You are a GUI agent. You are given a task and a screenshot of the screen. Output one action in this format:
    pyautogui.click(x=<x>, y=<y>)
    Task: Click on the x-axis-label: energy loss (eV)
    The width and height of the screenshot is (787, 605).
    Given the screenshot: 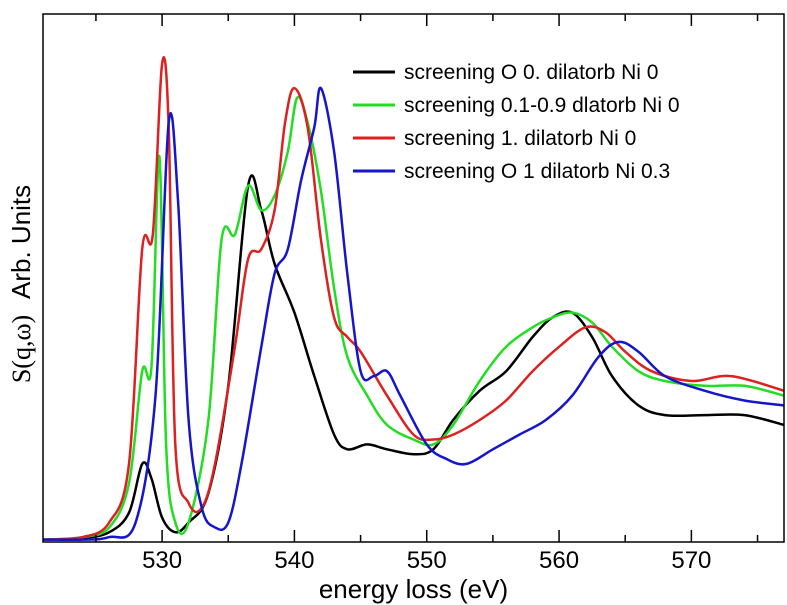 What is the action you would take?
    pyautogui.click(x=413, y=589)
    